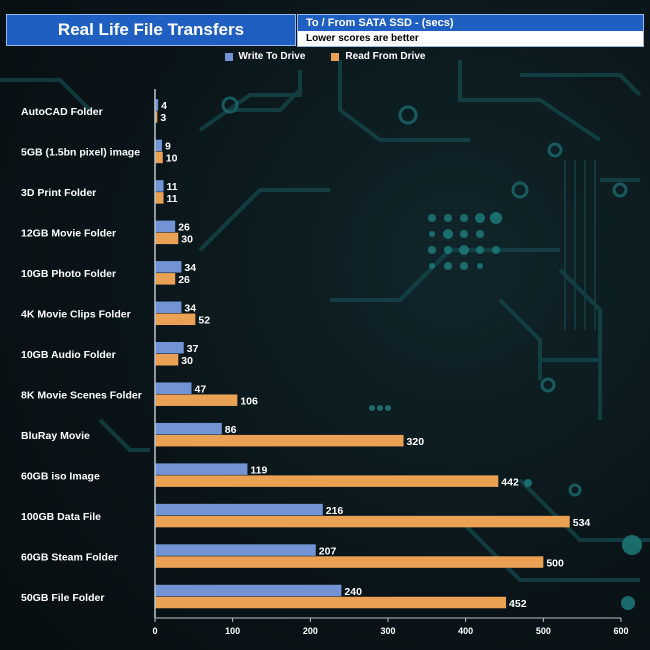  I want to click on write-value-label: 11, so click(172, 187).